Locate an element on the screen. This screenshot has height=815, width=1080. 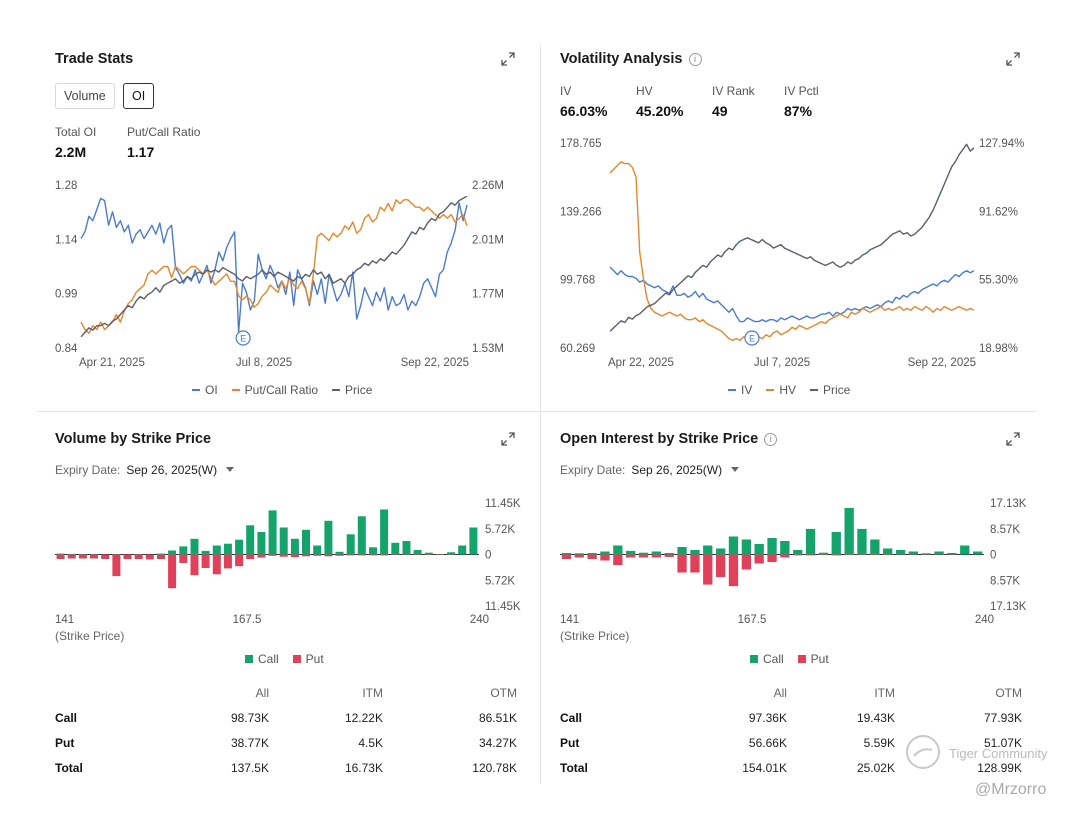
right-axis-tick: 1.53M is located at coordinates (488, 349).